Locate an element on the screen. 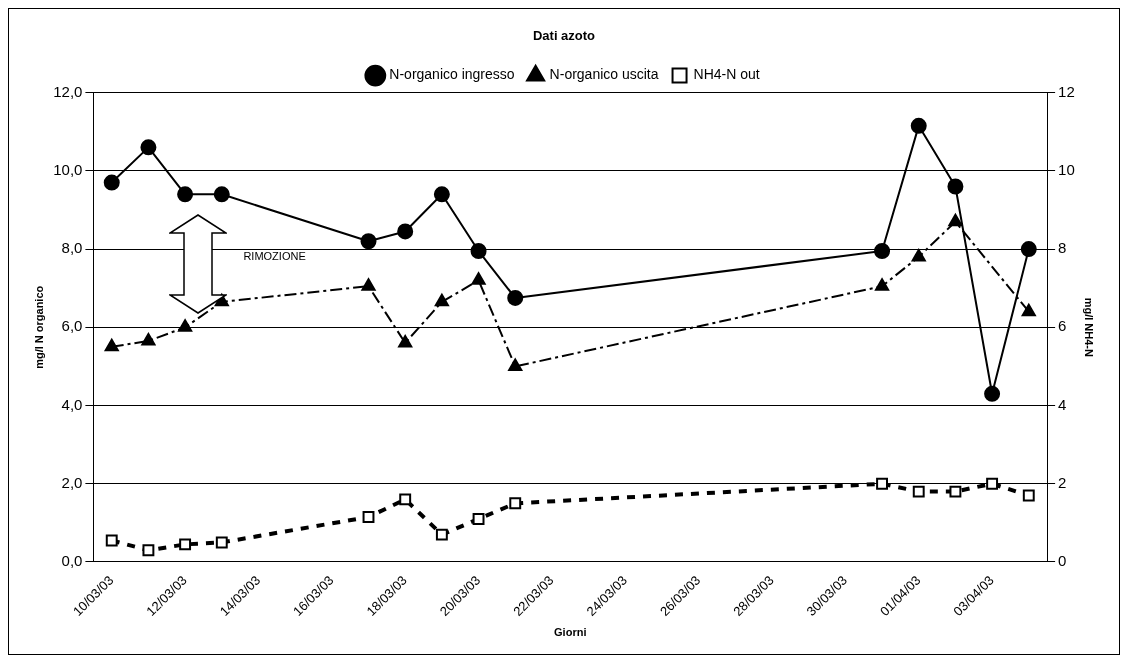 This screenshot has width=1133, height=668. y-tick-label: 10,0 is located at coordinates (68, 169).